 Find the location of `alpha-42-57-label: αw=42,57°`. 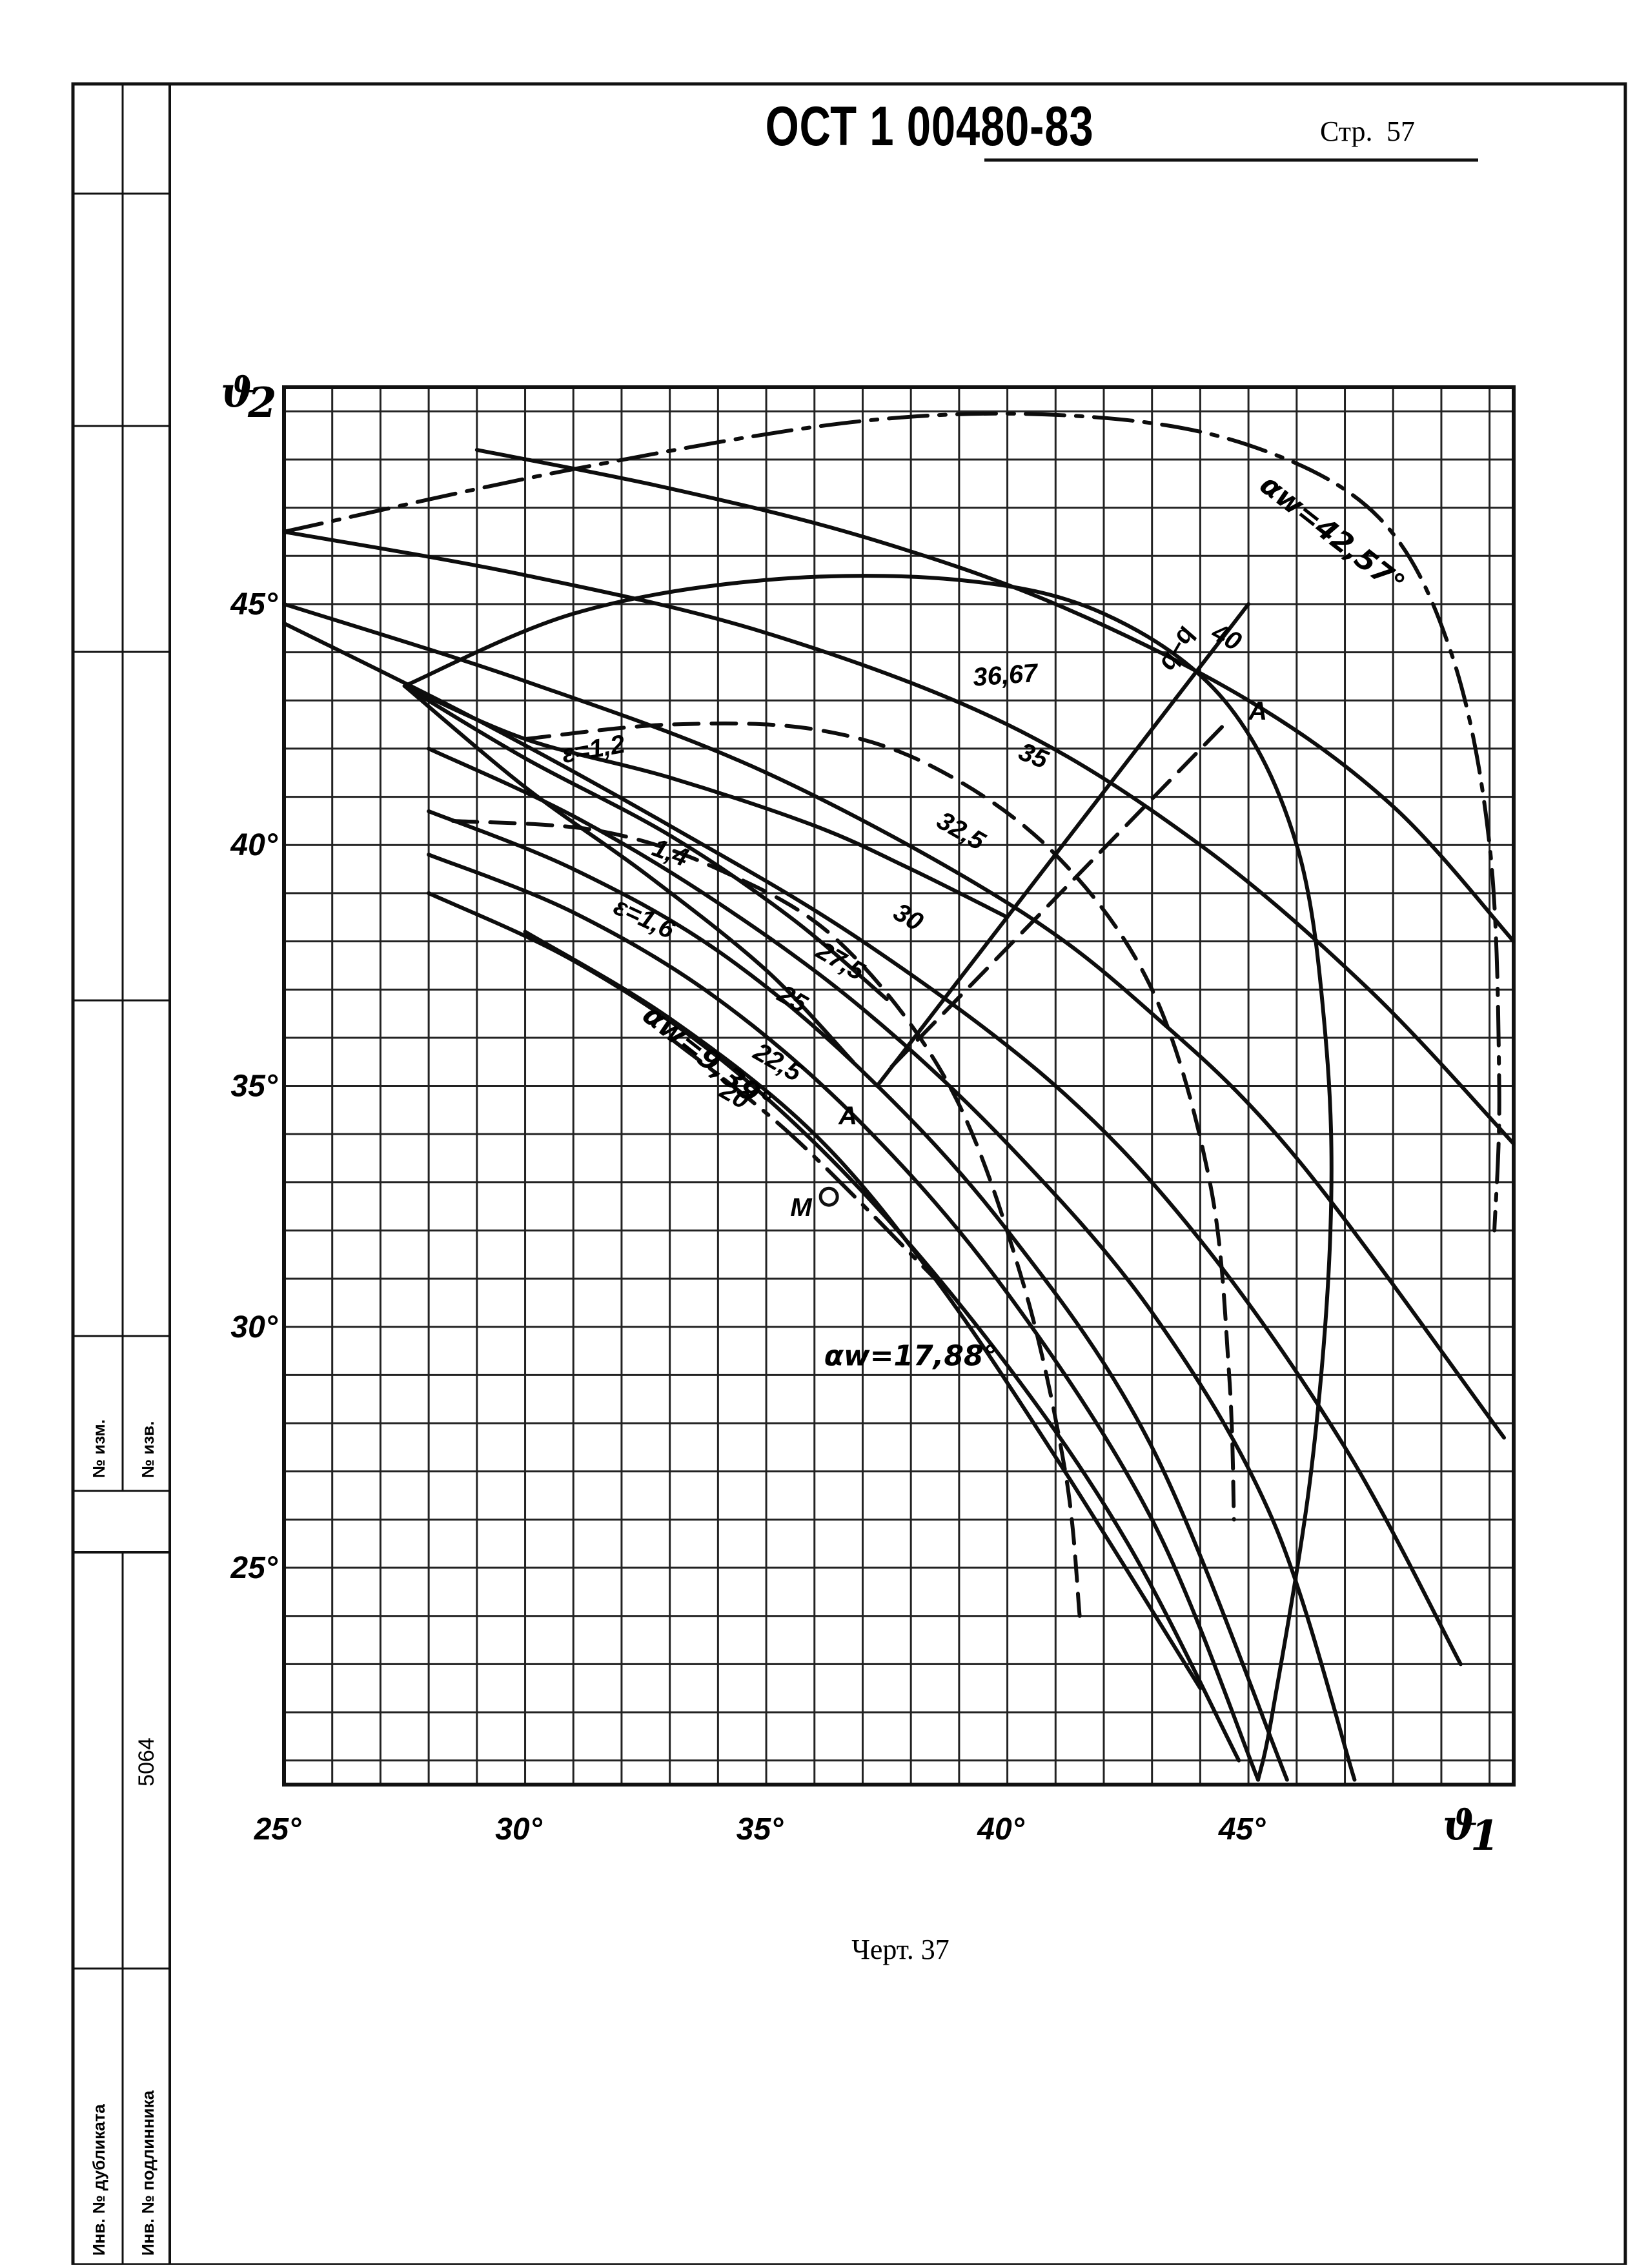

alpha-42-57-label: αw=42,57° is located at coordinates (1332, 534).